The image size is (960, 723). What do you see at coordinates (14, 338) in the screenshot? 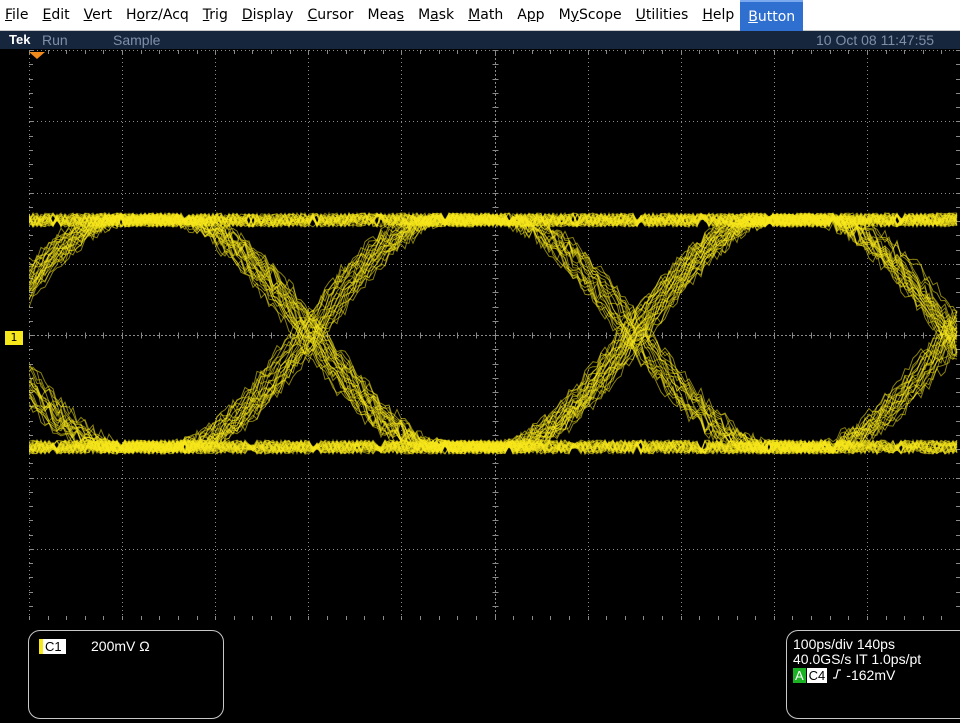
I see `ch1-ground-marker: 1` at bounding box center [14, 338].